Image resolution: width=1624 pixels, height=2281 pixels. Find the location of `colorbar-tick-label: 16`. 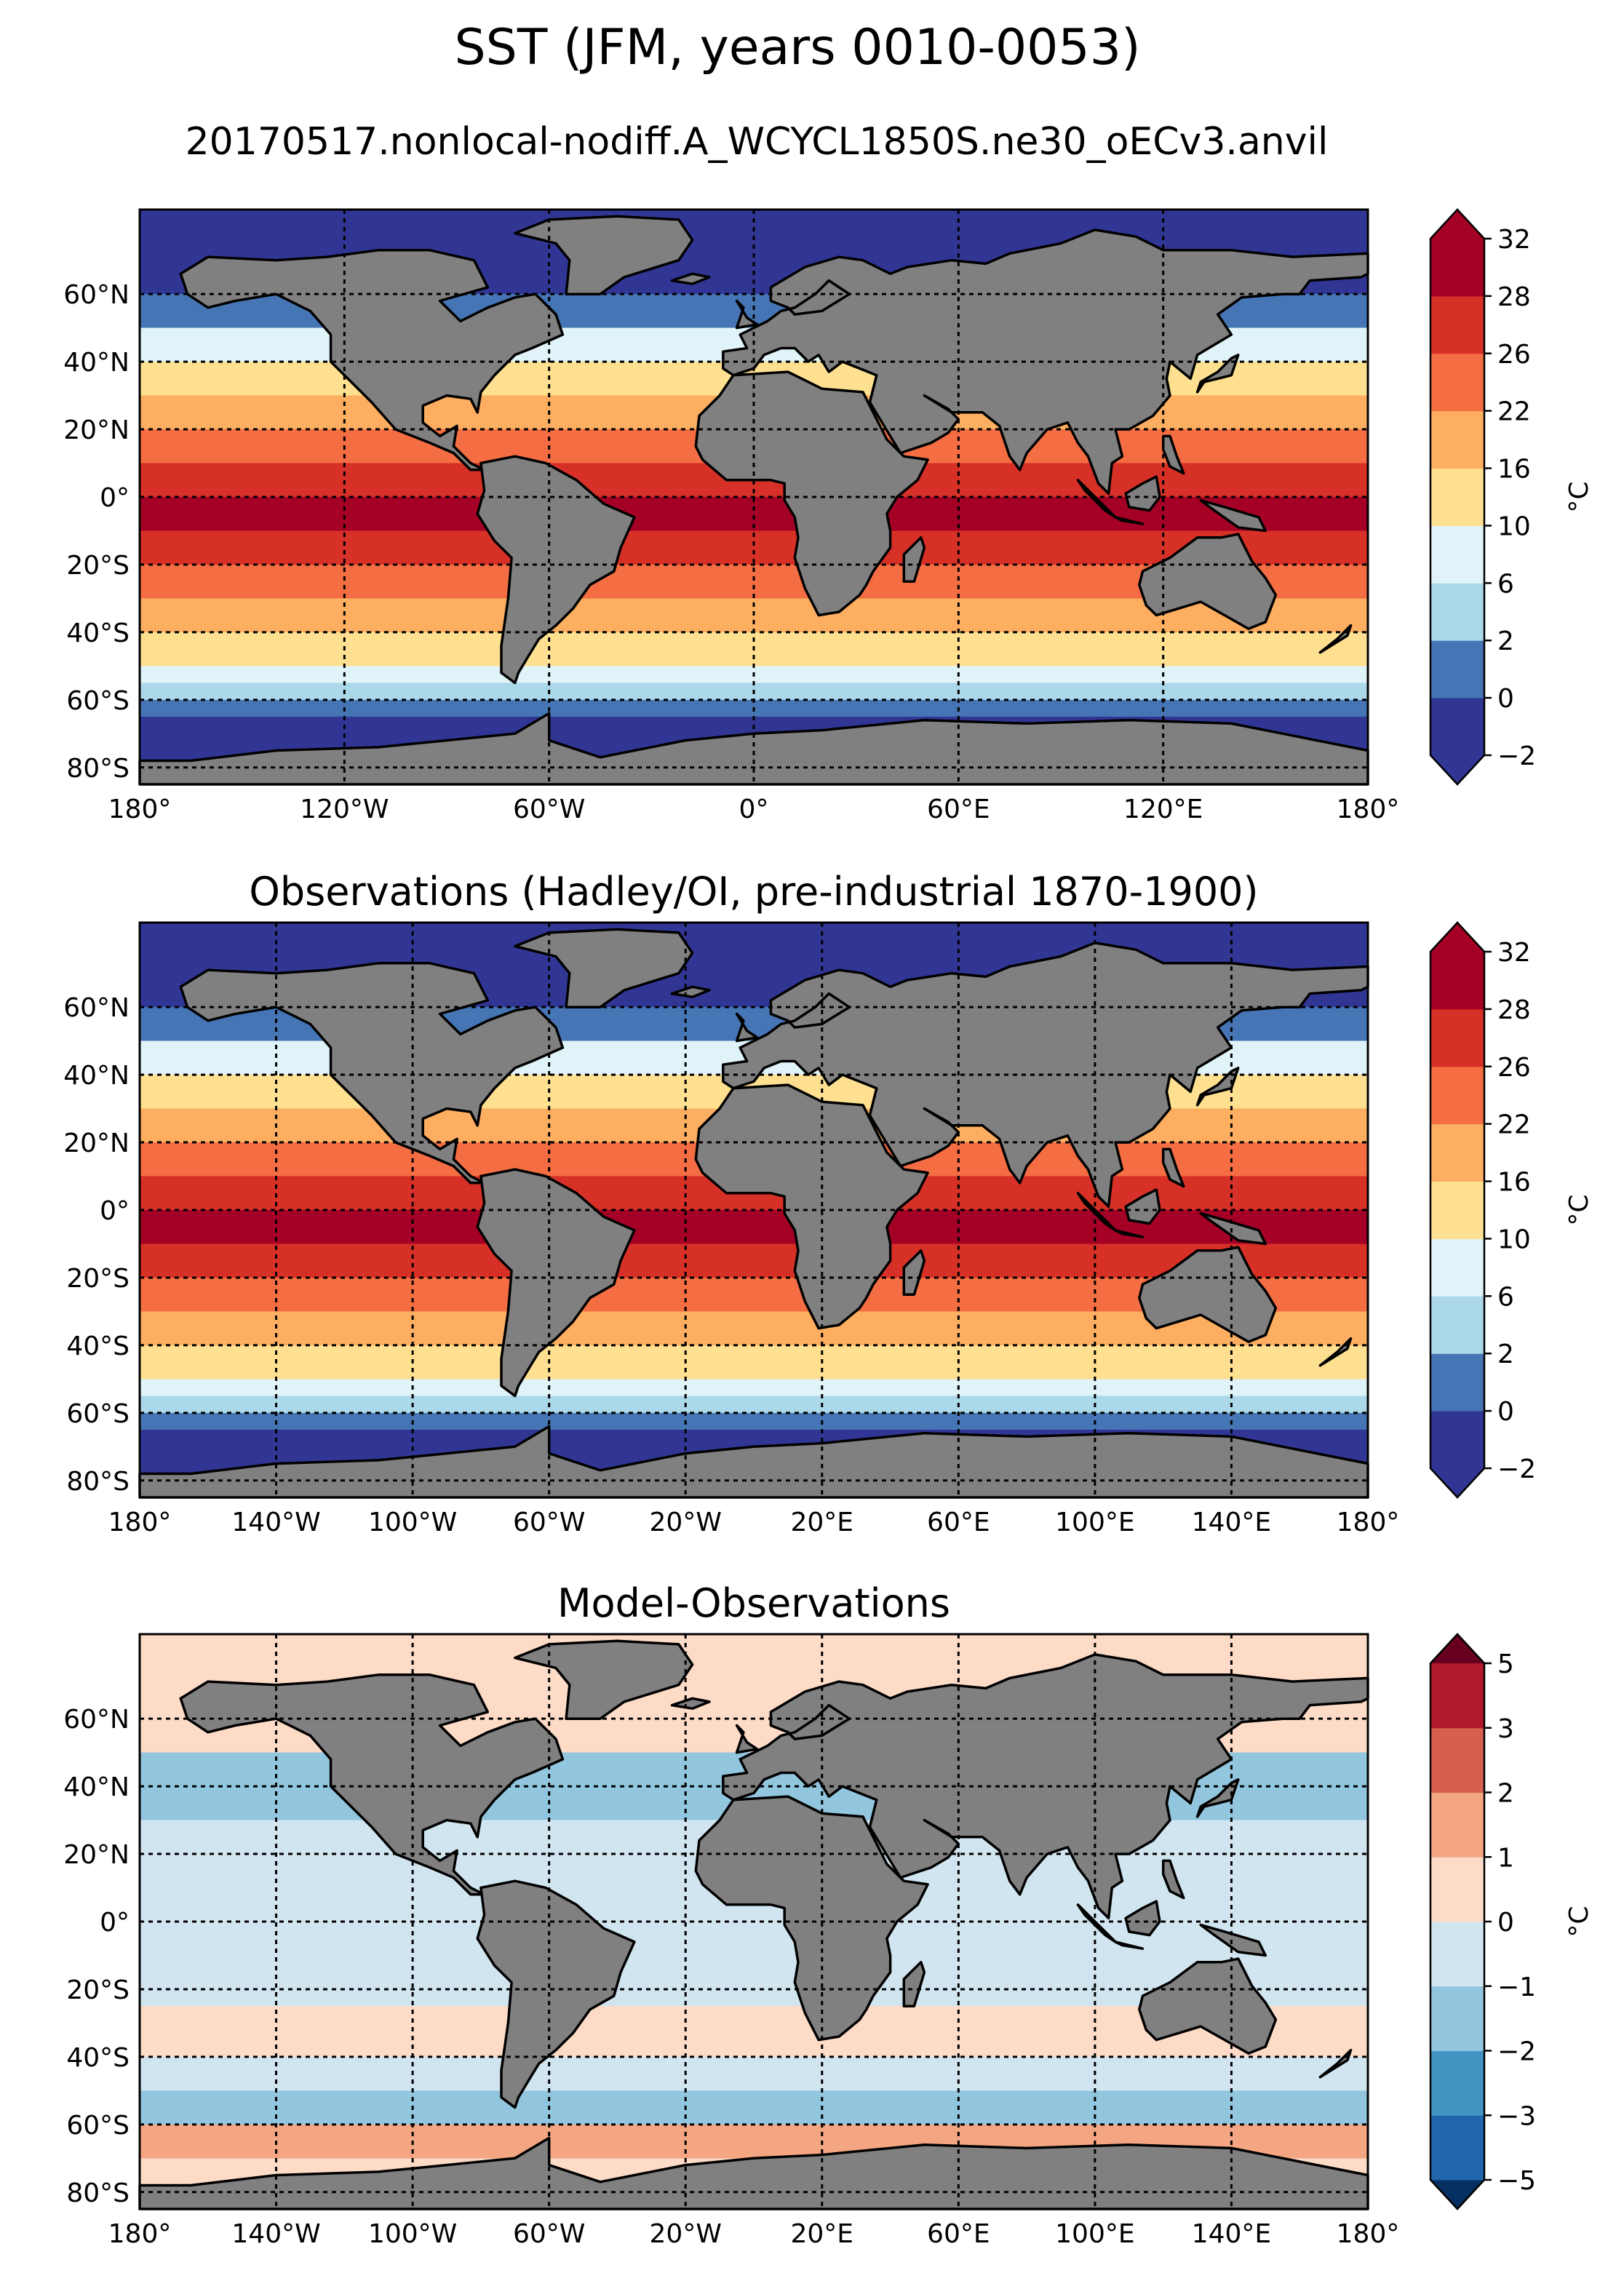

colorbar-tick-label: 16 is located at coordinates (1514, 1183).